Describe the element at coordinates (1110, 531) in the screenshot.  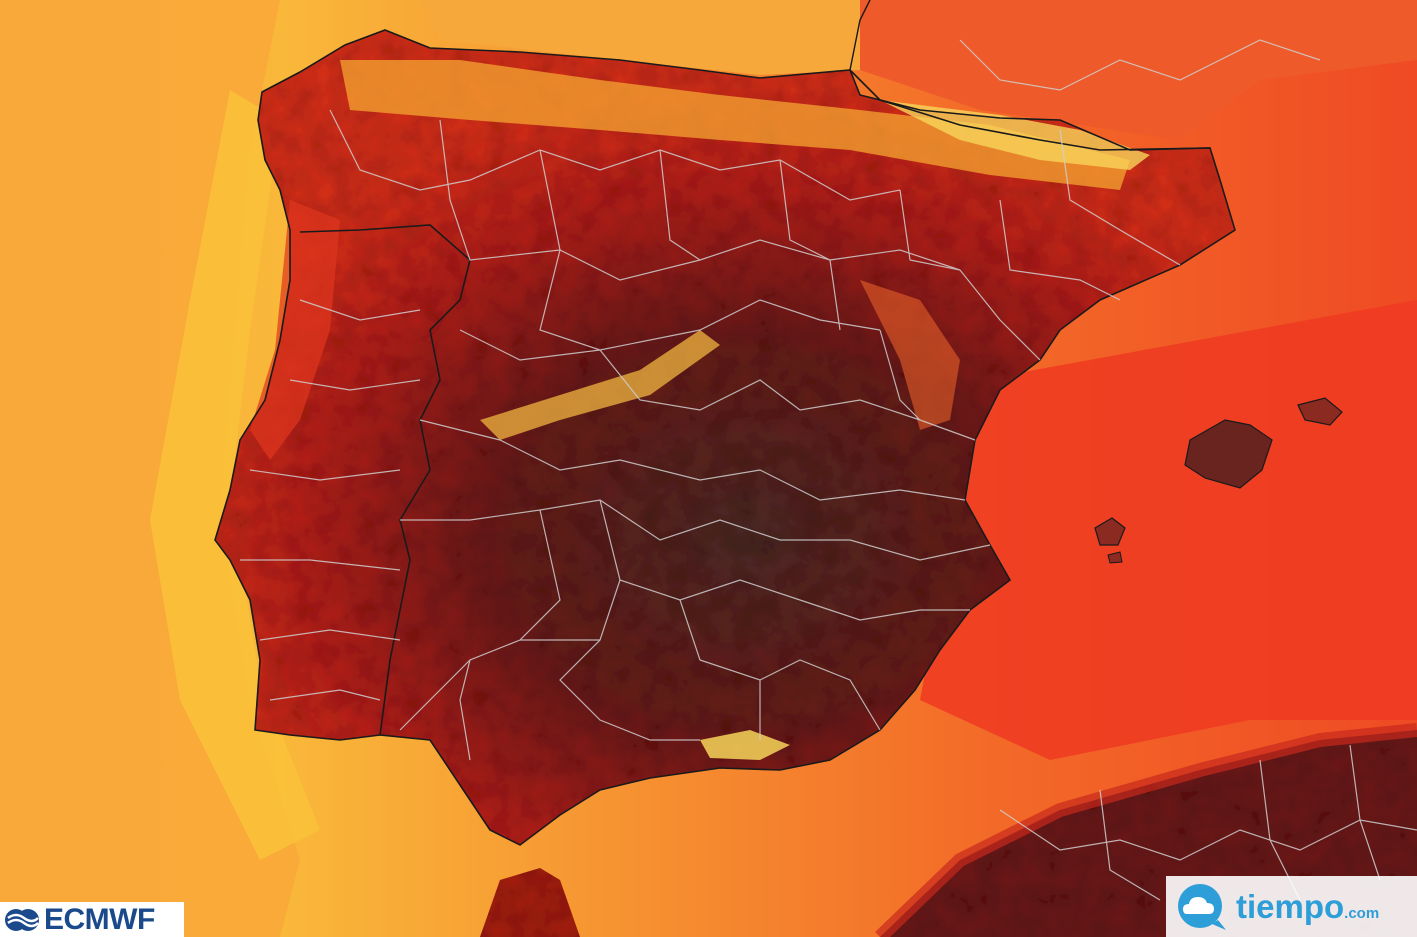
I see `ibiza` at that location.